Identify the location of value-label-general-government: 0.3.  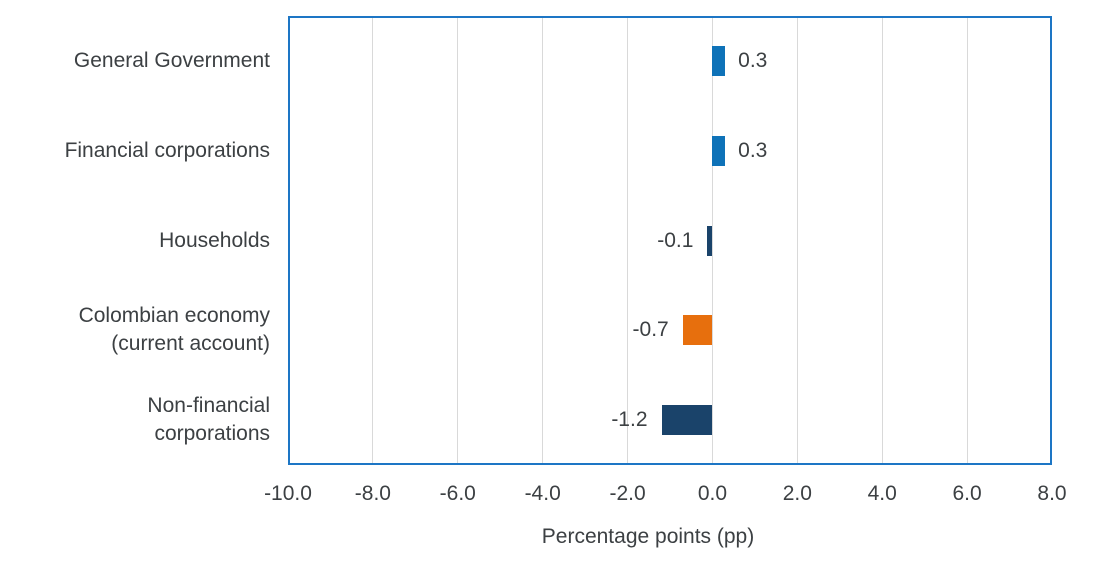
(753, 60).